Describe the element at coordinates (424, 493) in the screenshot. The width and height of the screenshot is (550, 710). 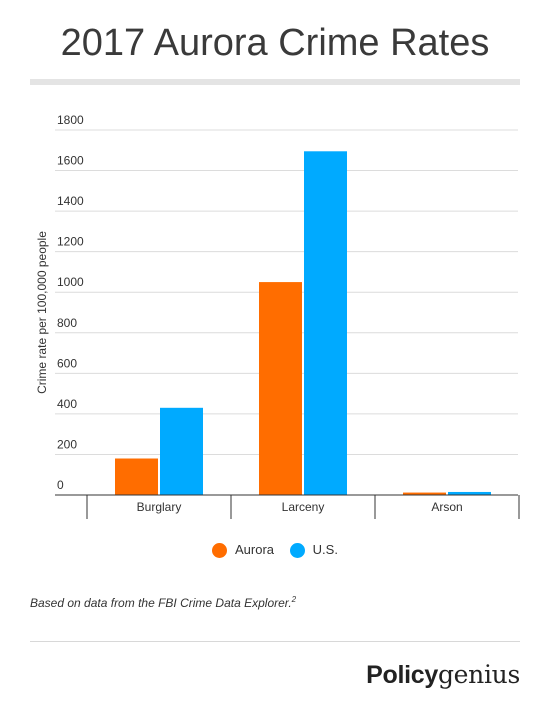
I see `bar-aurora-arson` at that location.